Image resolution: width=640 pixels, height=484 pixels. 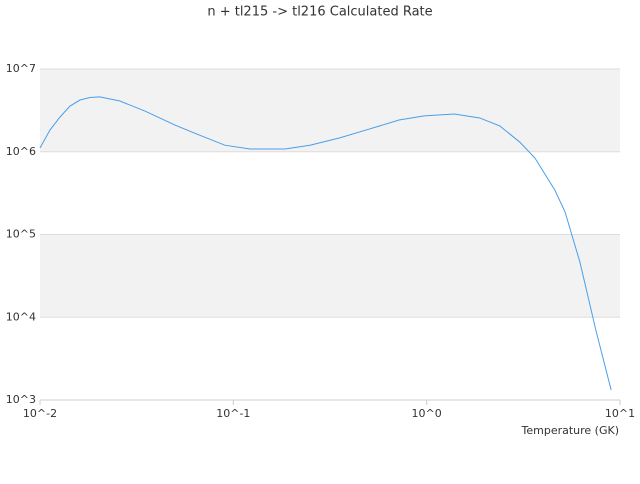 I want to click on x-axis-label: Temperature (GK), so click(x=570, y=430).